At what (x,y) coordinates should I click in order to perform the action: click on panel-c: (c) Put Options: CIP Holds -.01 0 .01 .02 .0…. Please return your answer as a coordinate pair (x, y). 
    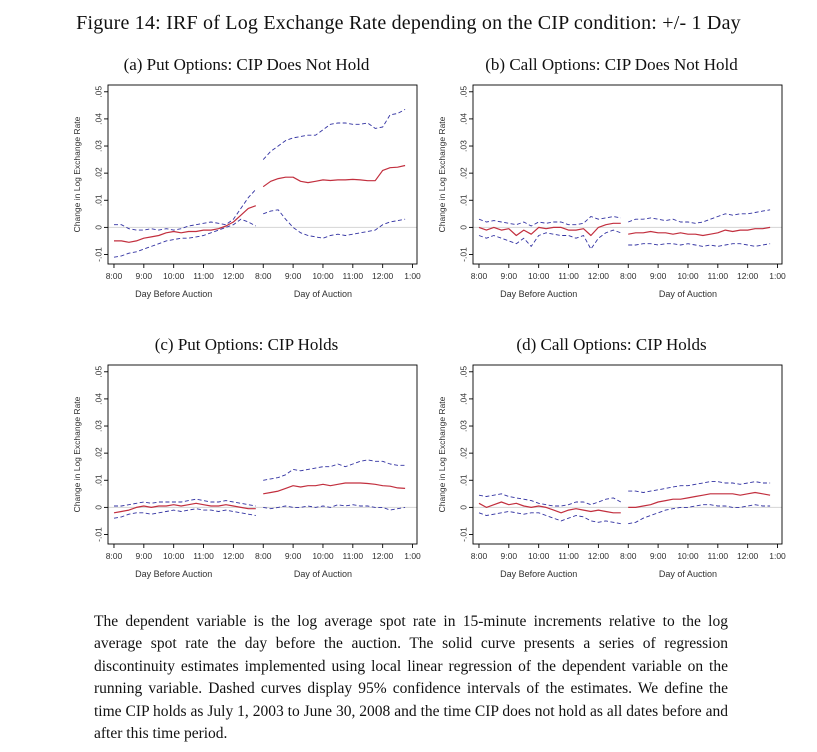
    Looking at the image, I should click on (246, 463).